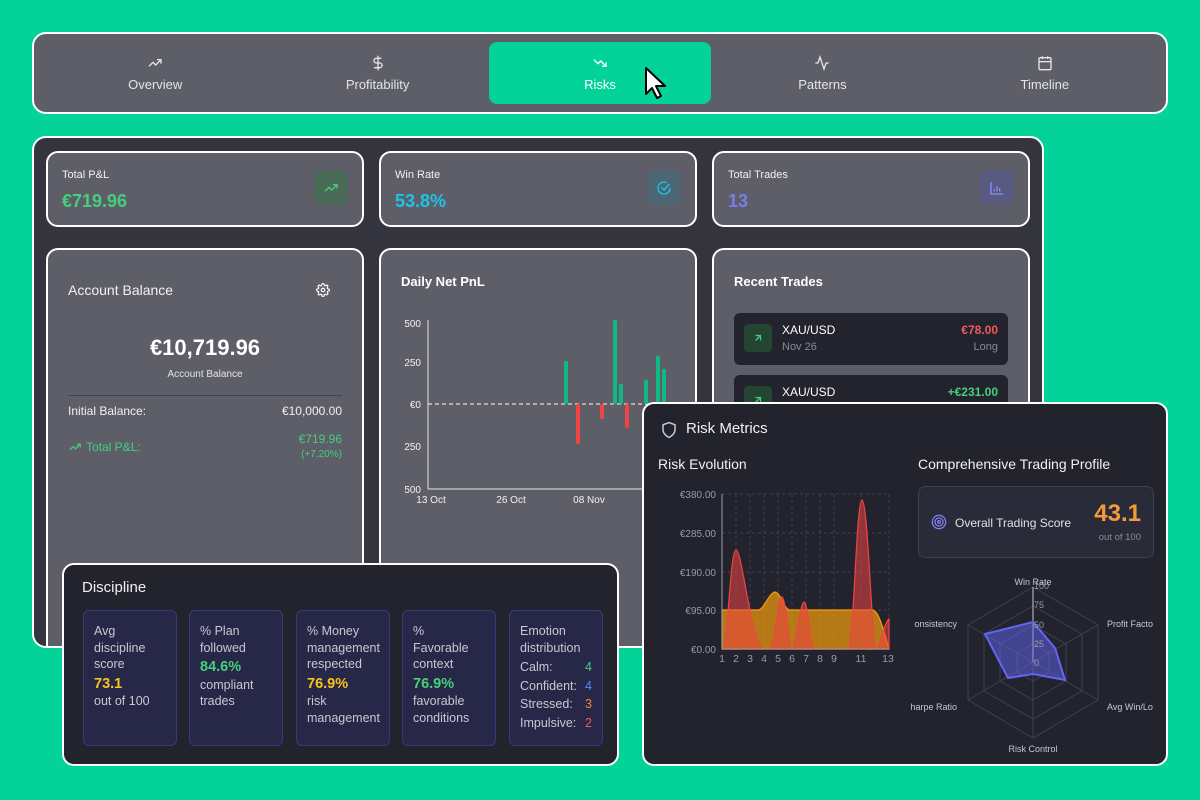 This screenshot has height=800, width=1200. What do you see at coordinates (431, 500) in the screenshot?
I see `svg-text: 13 Oct` at bounding box center [431, 500].